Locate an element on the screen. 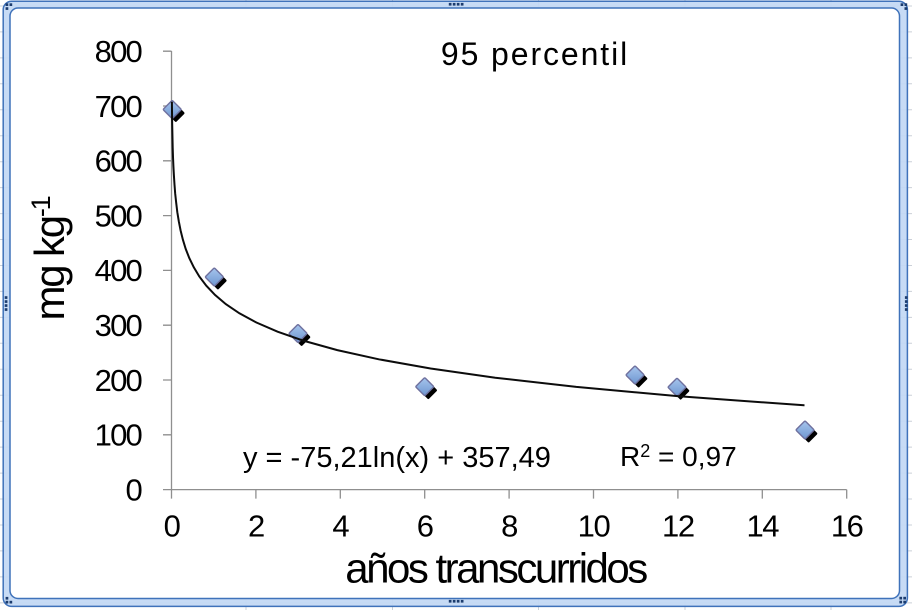 This screenshot has width=912, height=610. svg-text: 800 is located at coordinates (119, 51).